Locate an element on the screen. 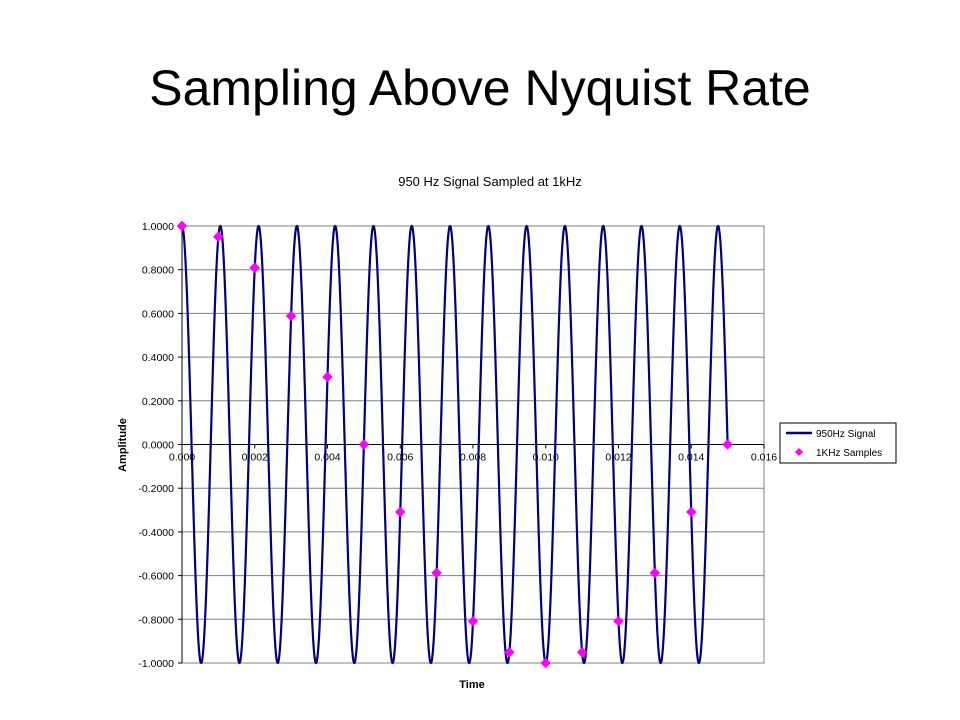 This screenshot has height=720, width=960. y-tick-label: 0.2000 is located at coordinates (158, 402).